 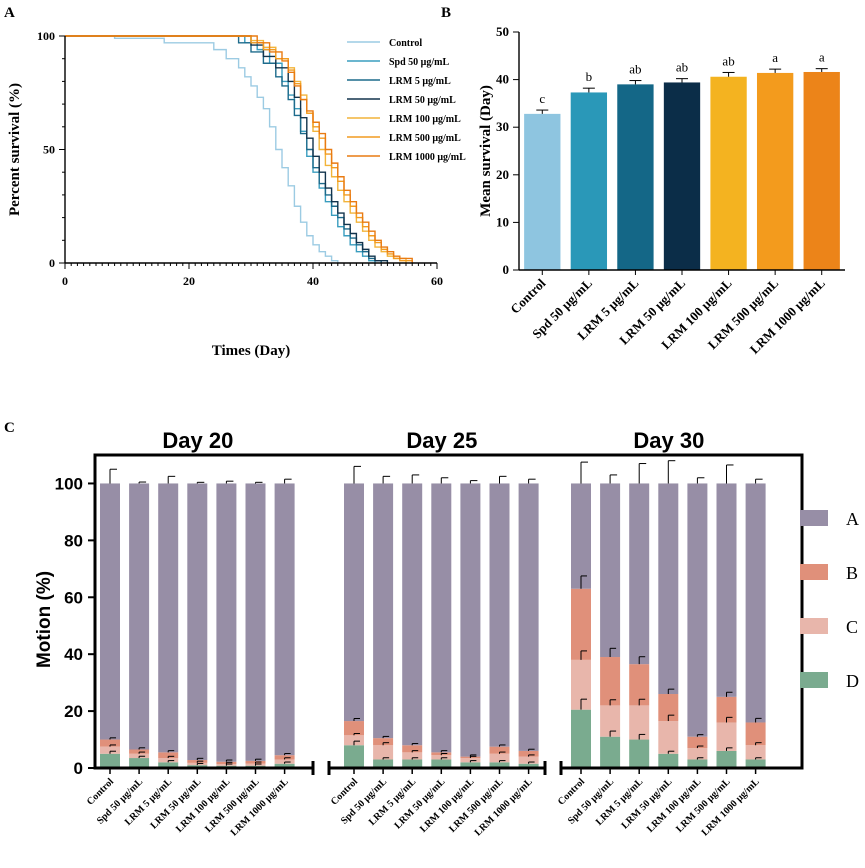 What do you see at coordinates (425, 119) in the screenshot?
I see `legend-label-lrm-100-ug-ml: LRM 100 μg/mL` at bounding box center [425, 119].